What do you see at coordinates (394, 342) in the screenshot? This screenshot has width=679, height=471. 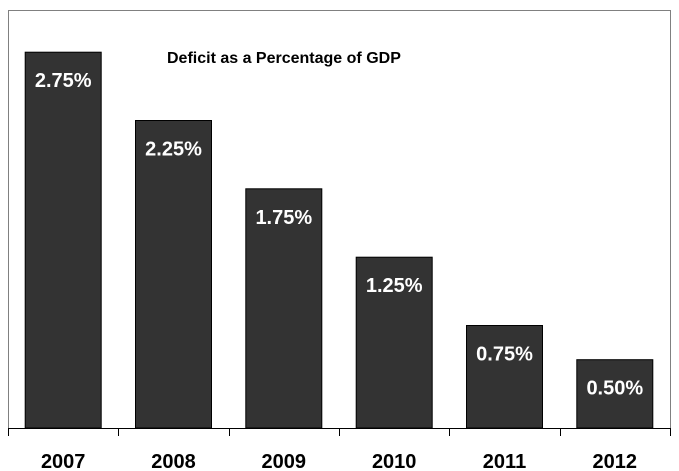 I see `bar-2010` at bounding box center [394, 342].